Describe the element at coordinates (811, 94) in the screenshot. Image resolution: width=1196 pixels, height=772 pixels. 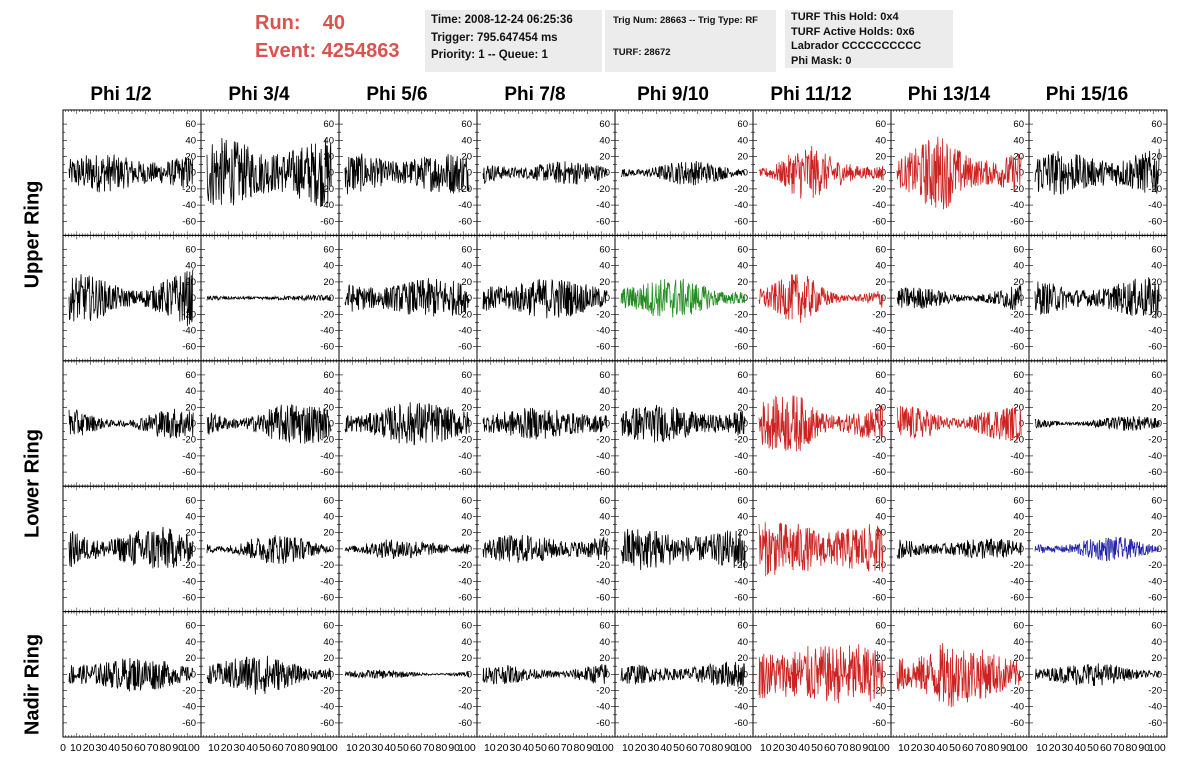
I see `column-header-phi-11-12: Phi 11/12` at that location.